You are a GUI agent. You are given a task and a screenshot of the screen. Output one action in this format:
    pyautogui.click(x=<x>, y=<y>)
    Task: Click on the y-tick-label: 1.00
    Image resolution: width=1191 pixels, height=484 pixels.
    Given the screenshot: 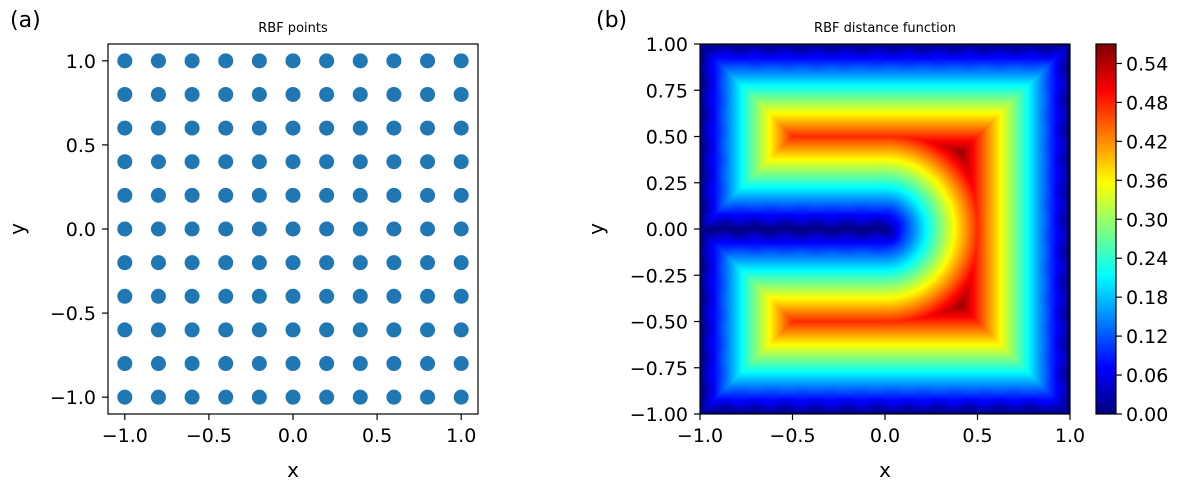 What is the action you would take?
    pyautogui.click(x=667, y=45)
    